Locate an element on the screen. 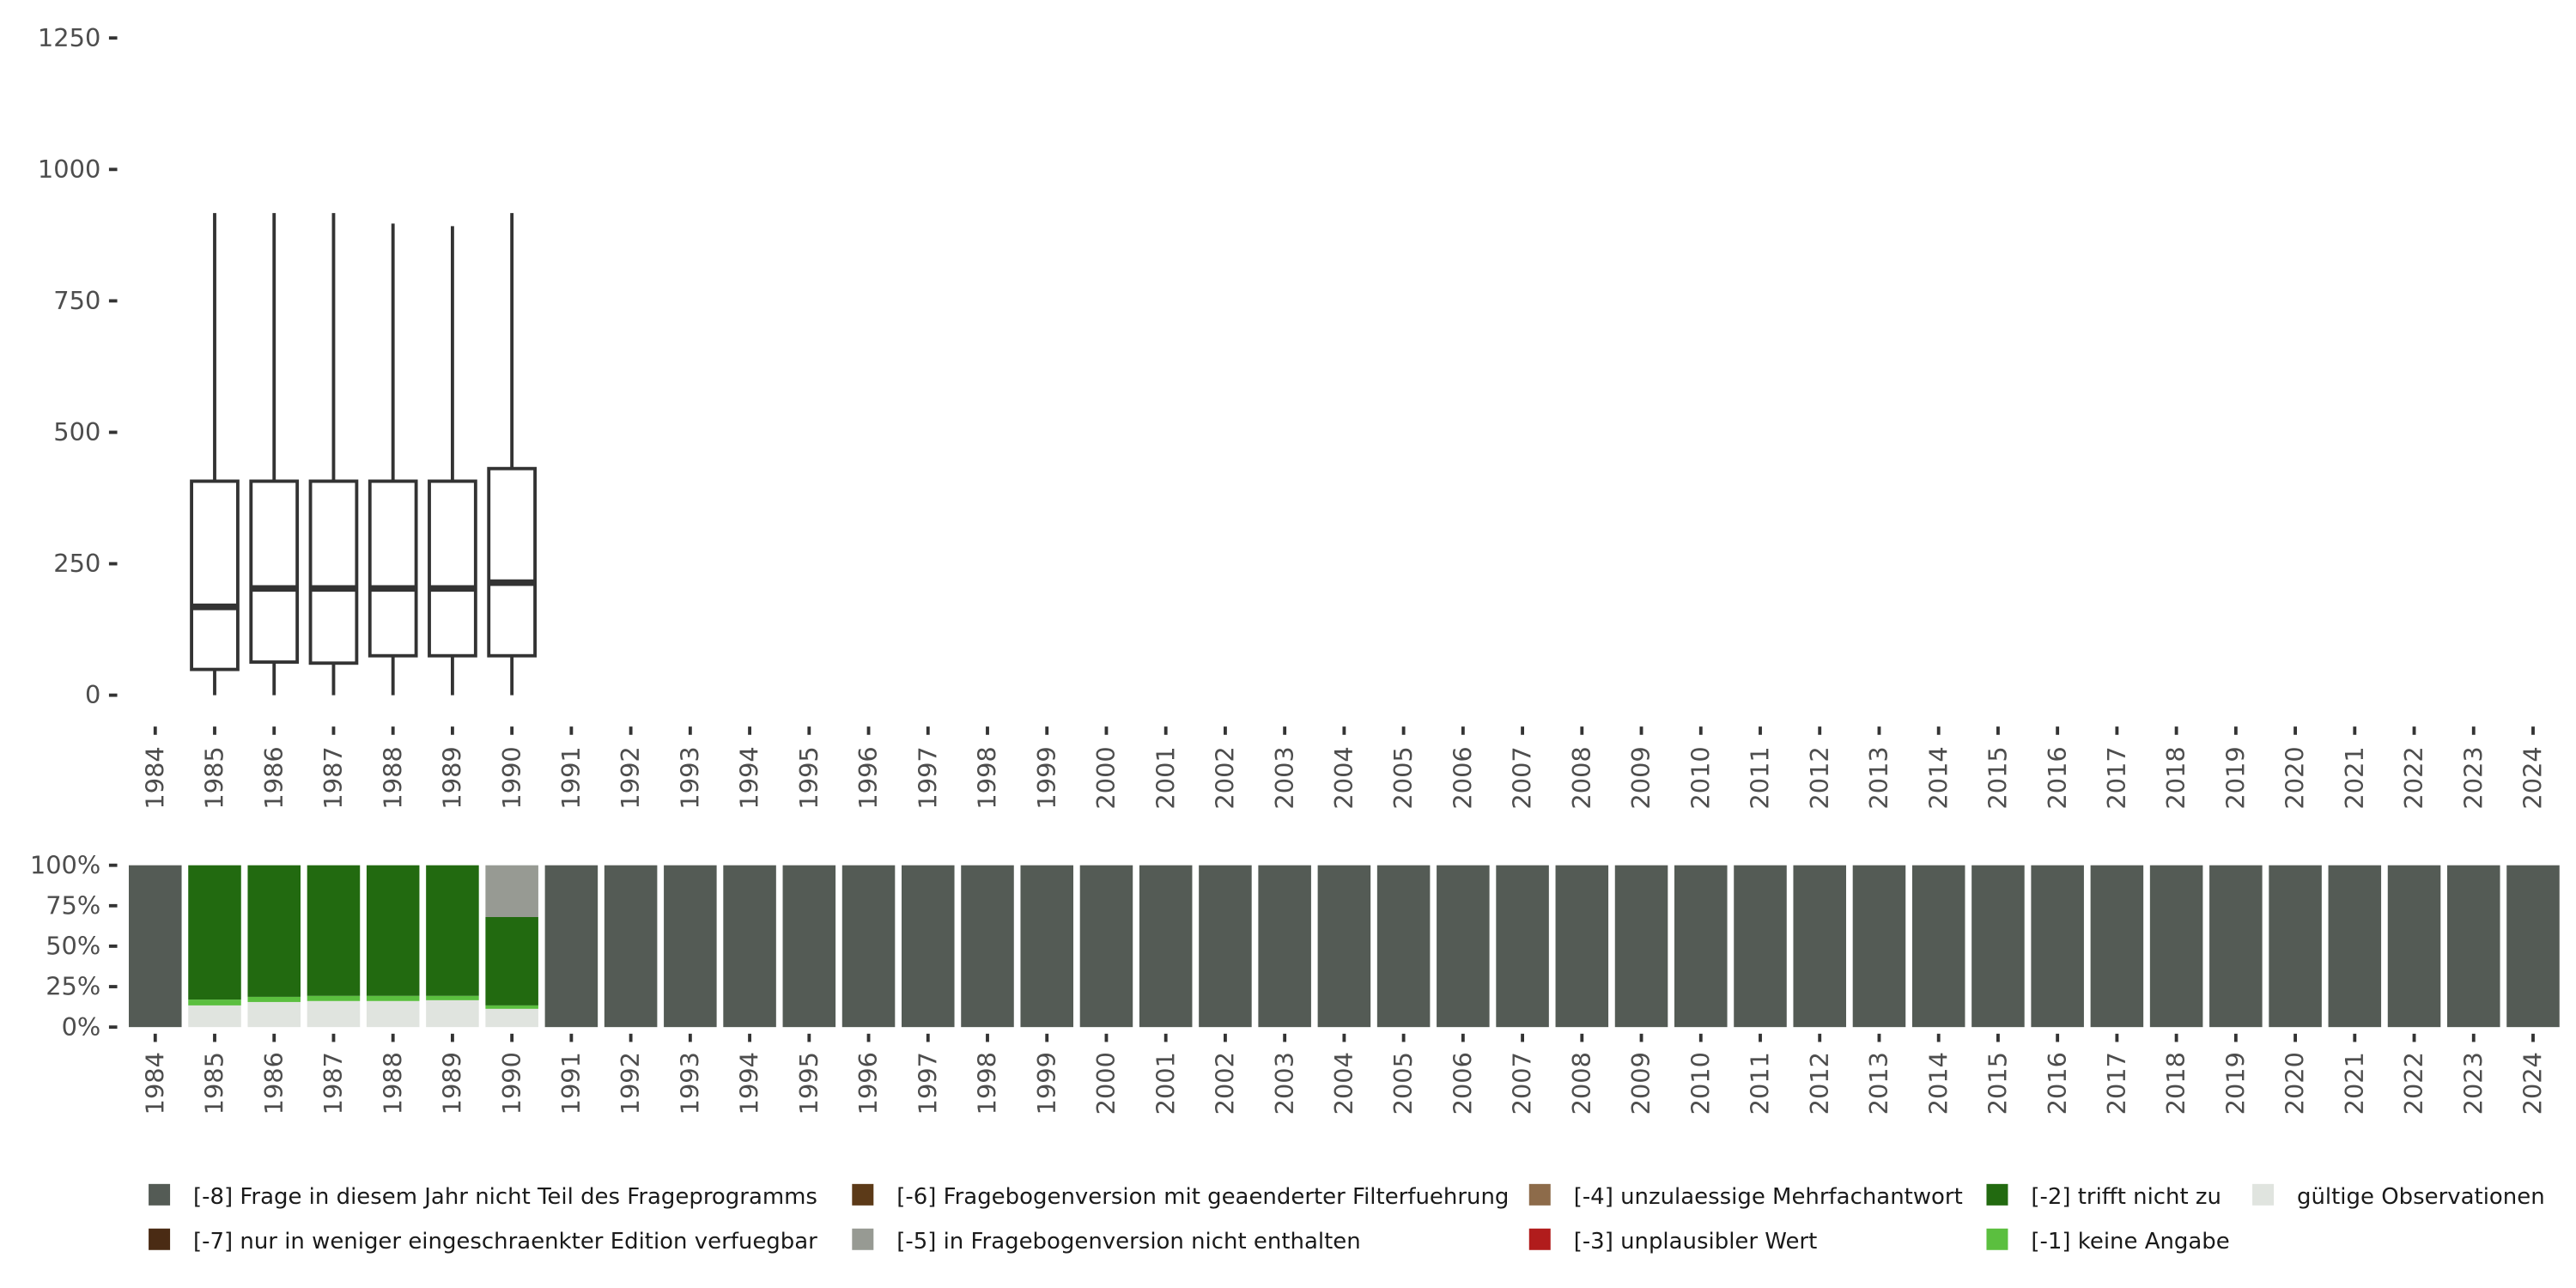 The width and height of the screenshot is (2576, 1288). bar-segment-1986-m1 is located at coordinates (274, 999).